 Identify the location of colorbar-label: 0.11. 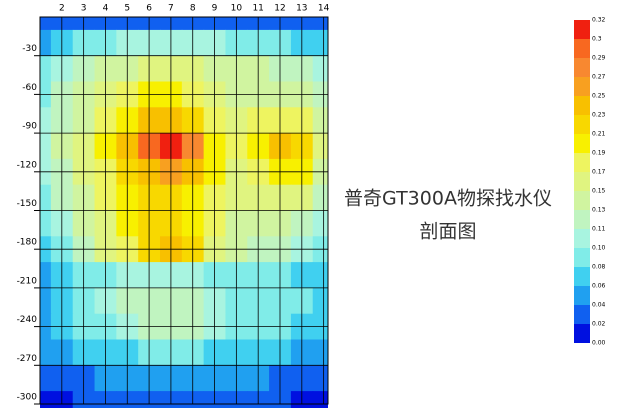
(599, 229).